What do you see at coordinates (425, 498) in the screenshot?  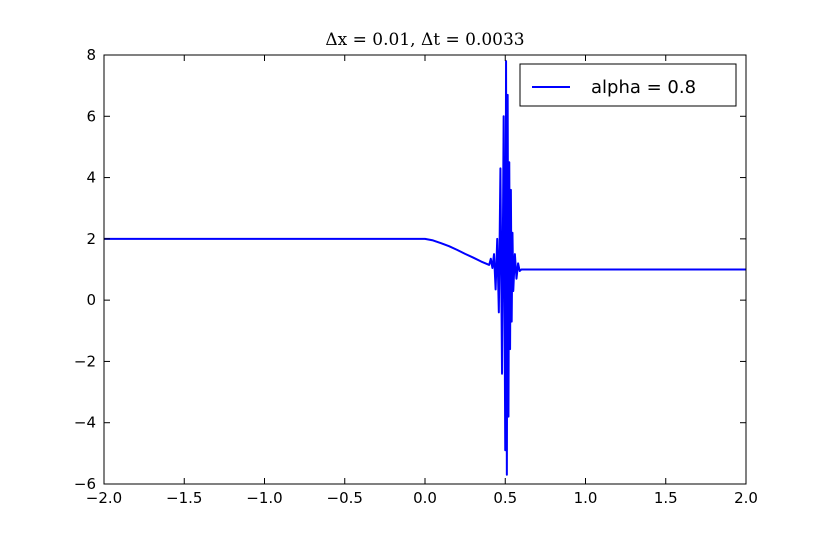 I see `x-tick-label: 0.0` at bounding box center [425, 498].